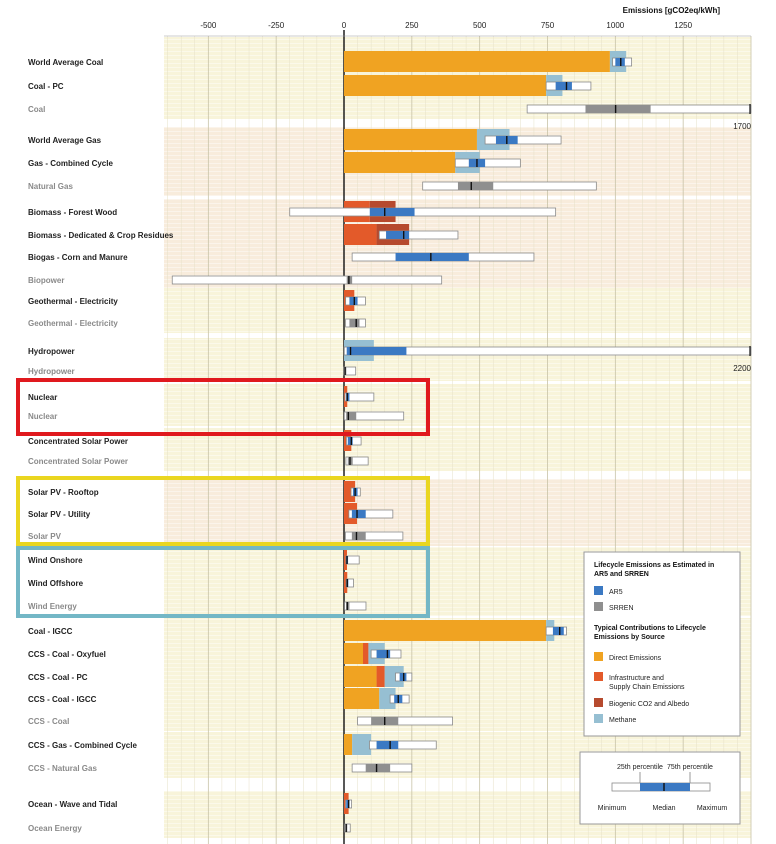 The width and height of the screenshot is (776, 844). Describe the element at coordinates (362, 744) in the screenshot. I see `contribution-bar-methane` at that location.